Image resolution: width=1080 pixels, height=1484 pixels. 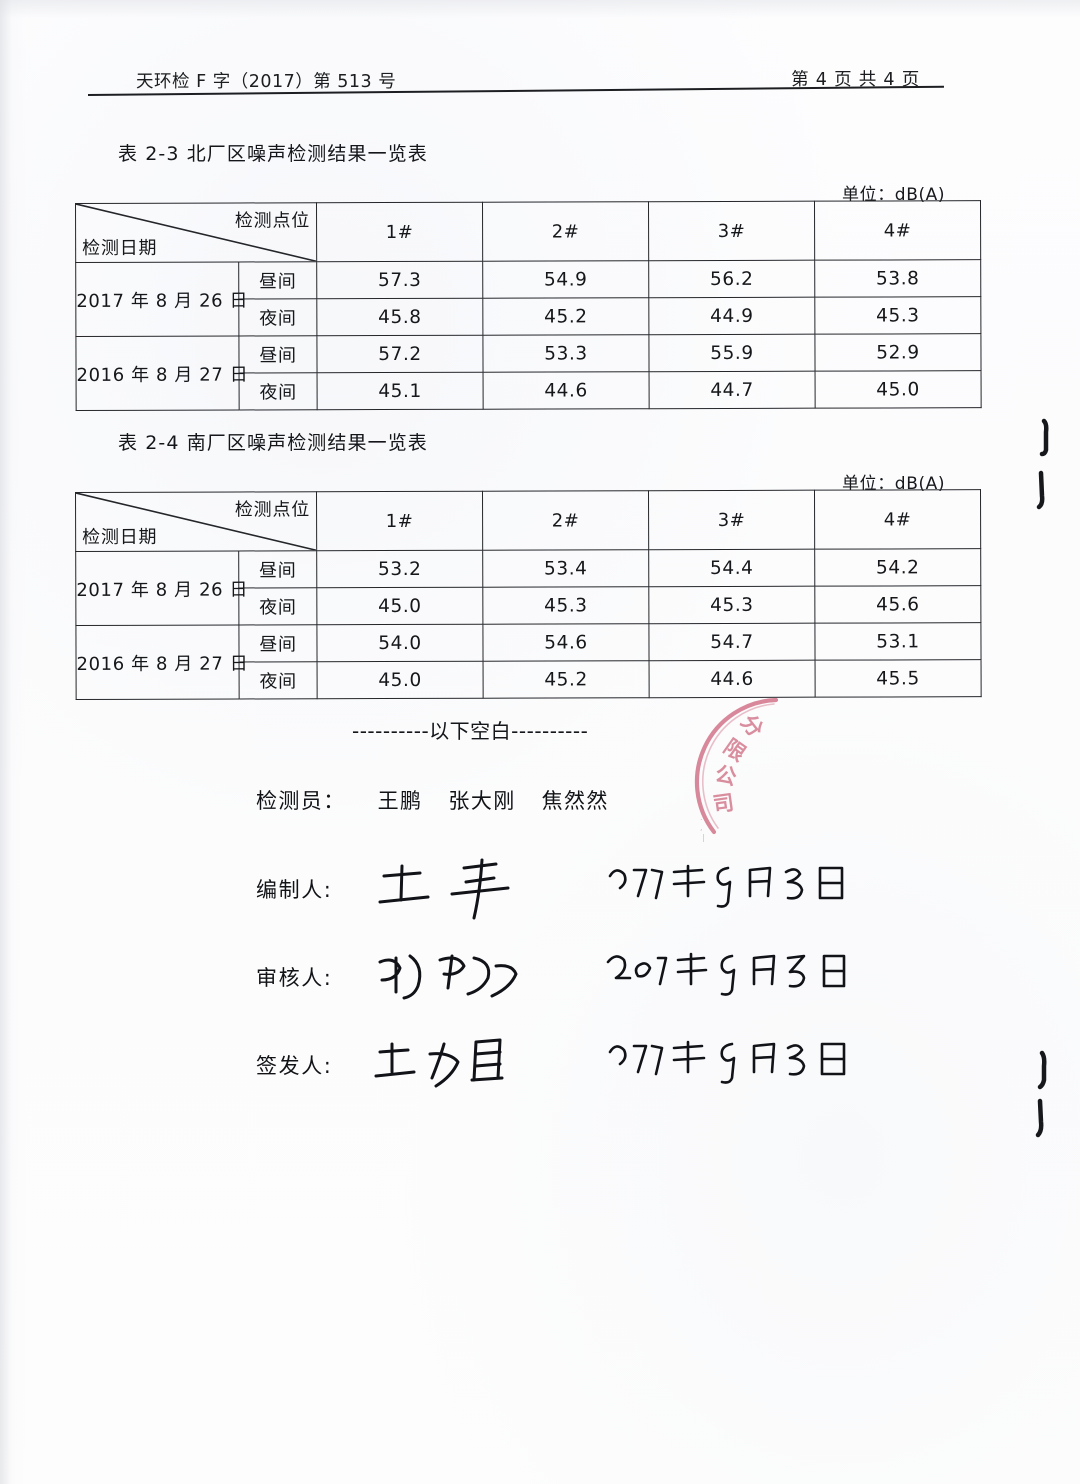 I want to click on value-cell: 53.8, so click(x=897, y=278).